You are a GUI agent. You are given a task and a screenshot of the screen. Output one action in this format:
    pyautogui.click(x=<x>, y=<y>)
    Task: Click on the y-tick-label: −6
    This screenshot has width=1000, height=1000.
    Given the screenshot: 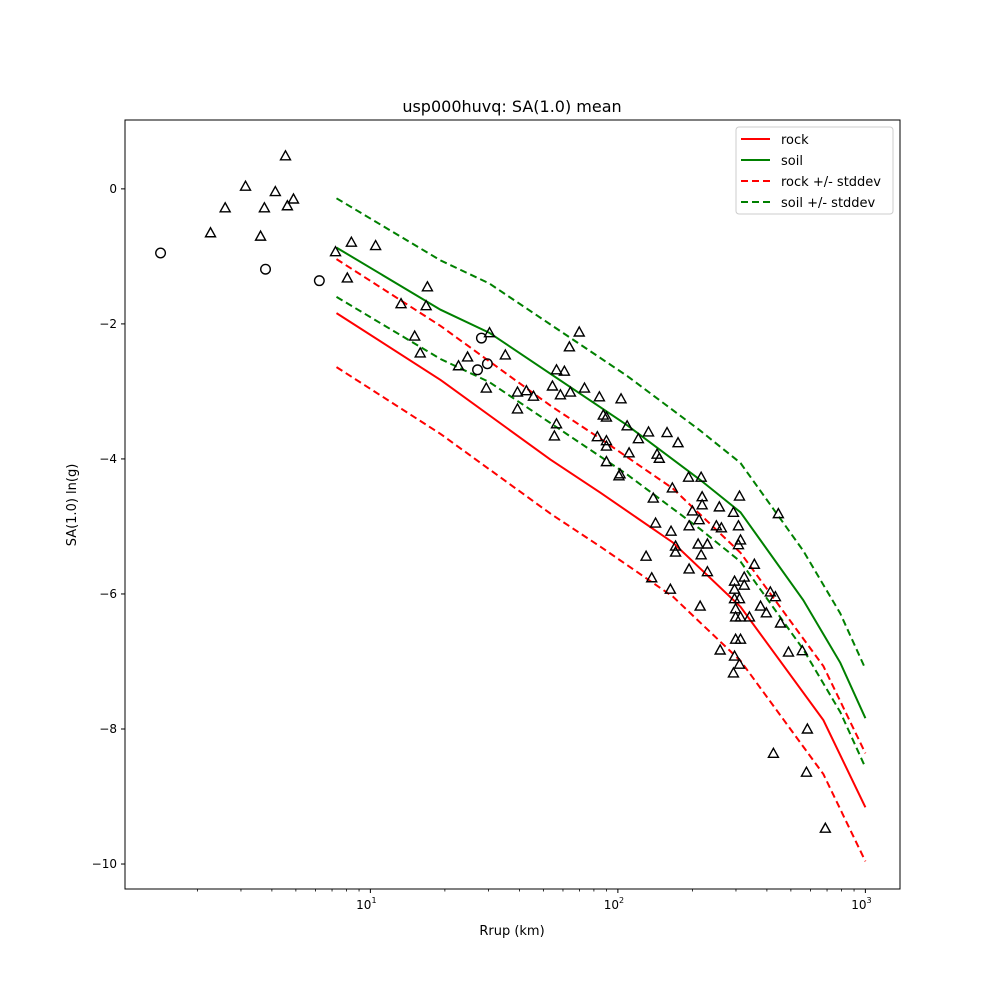 What is the action you would take?
    pyautogui.click(x=108, y=594)
    